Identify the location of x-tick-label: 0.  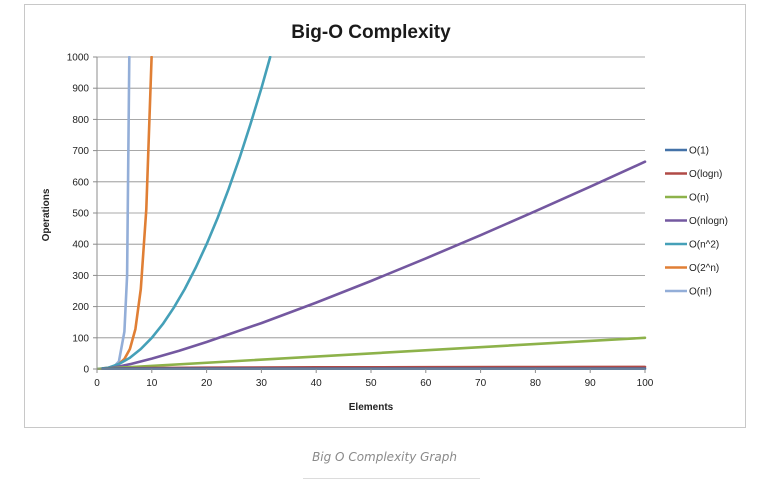
(97, 383).